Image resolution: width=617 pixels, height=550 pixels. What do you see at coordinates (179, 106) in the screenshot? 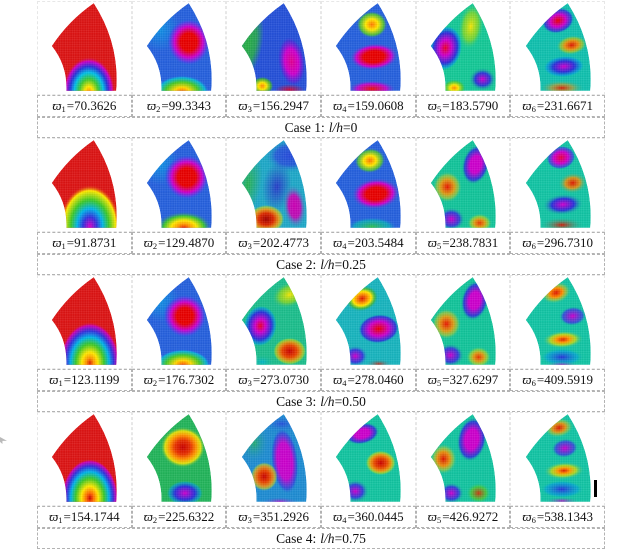
I see `frequency-label-cell: ϖ 2 = 99.3343` at bounding box center [179, 106].